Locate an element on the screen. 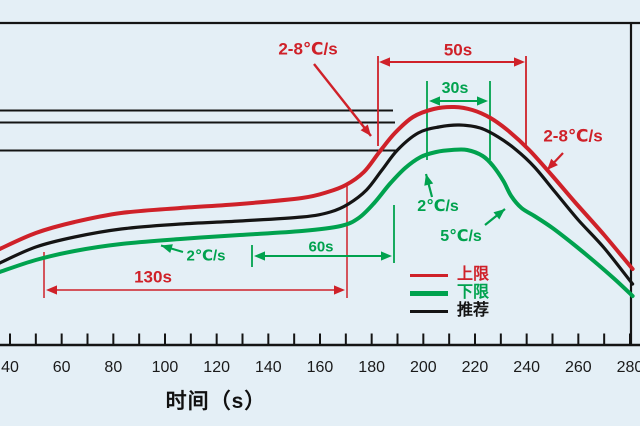 The image size is (640, 426). legend-label: 下限 is located at coordinates (473, 292).